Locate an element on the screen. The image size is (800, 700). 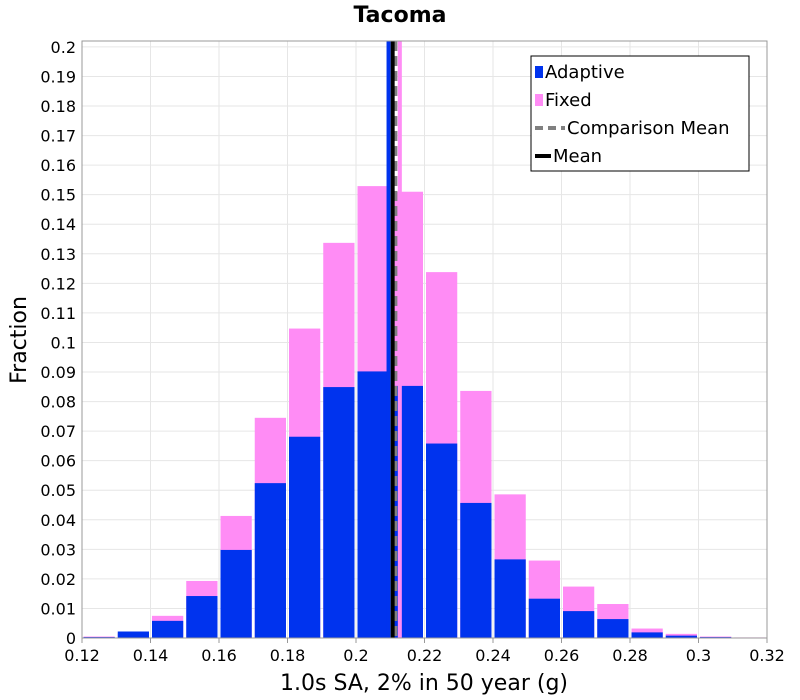
legend-label: Mean is located at coordinates (577, 156).